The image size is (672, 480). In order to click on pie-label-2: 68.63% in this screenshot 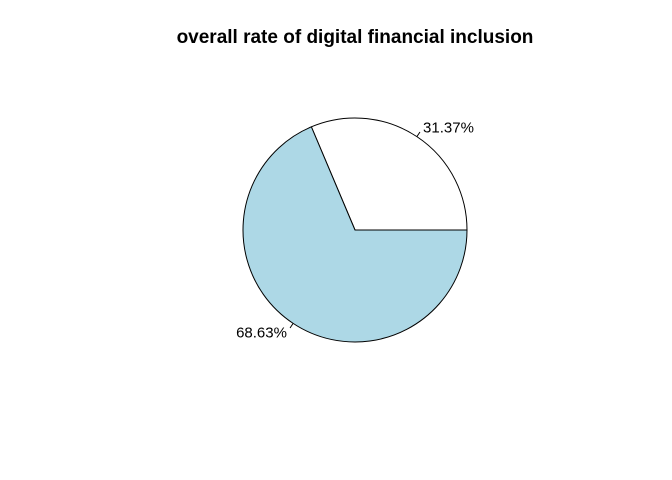, I will do `click(261, 333)`.